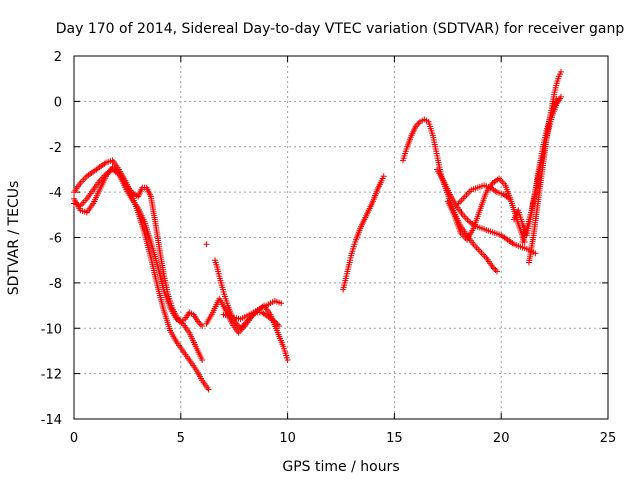 Image resolution: width=640 pixels, height=480 pixels. Describe the element at coordinates (501, 438) in the screenshot. I see `x-tick-label: 20` at that location.